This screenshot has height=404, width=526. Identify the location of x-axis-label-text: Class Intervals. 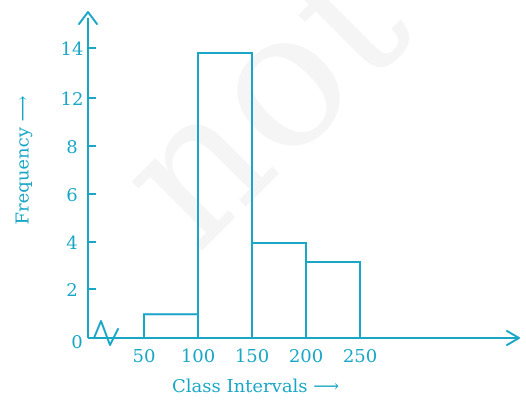
(240, 386).